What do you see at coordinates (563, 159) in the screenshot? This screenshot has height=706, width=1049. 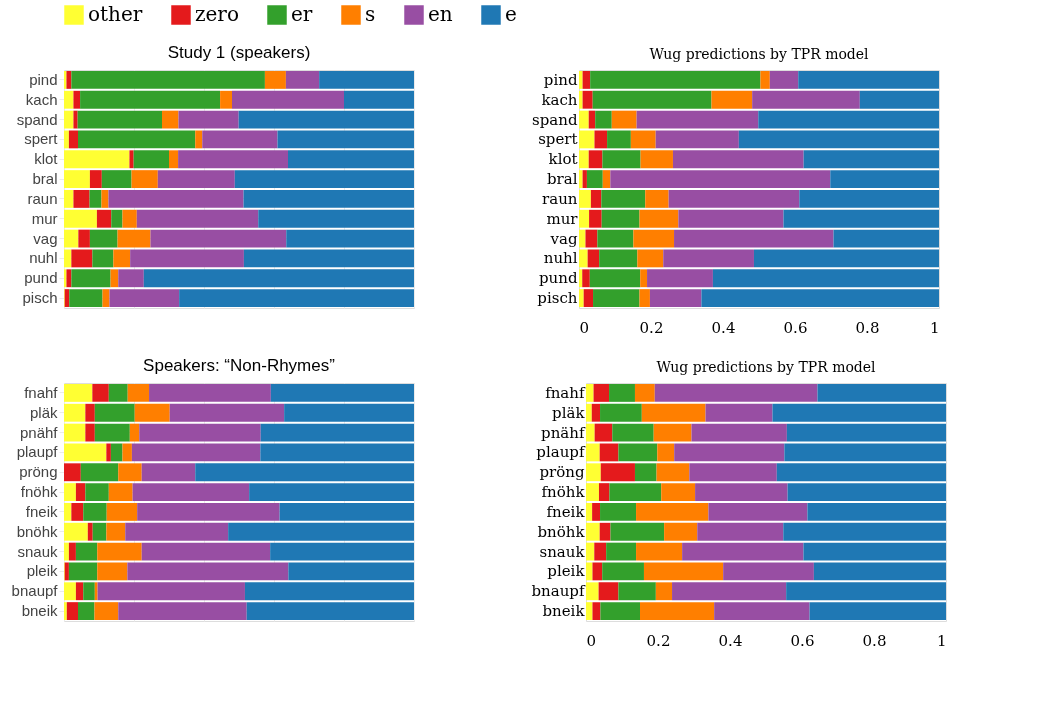 I see `y-tick-label: klot` at bounding box center [563, 159].